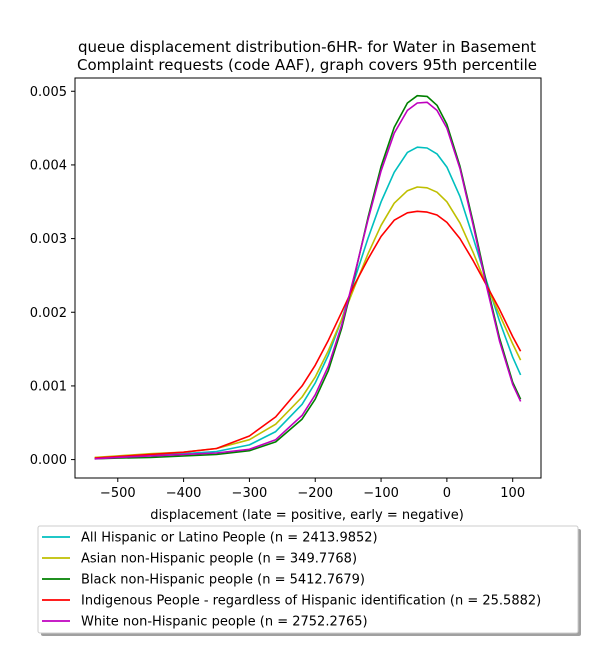  I want to click on y-tick-label: 0.000, so click(48, 460).